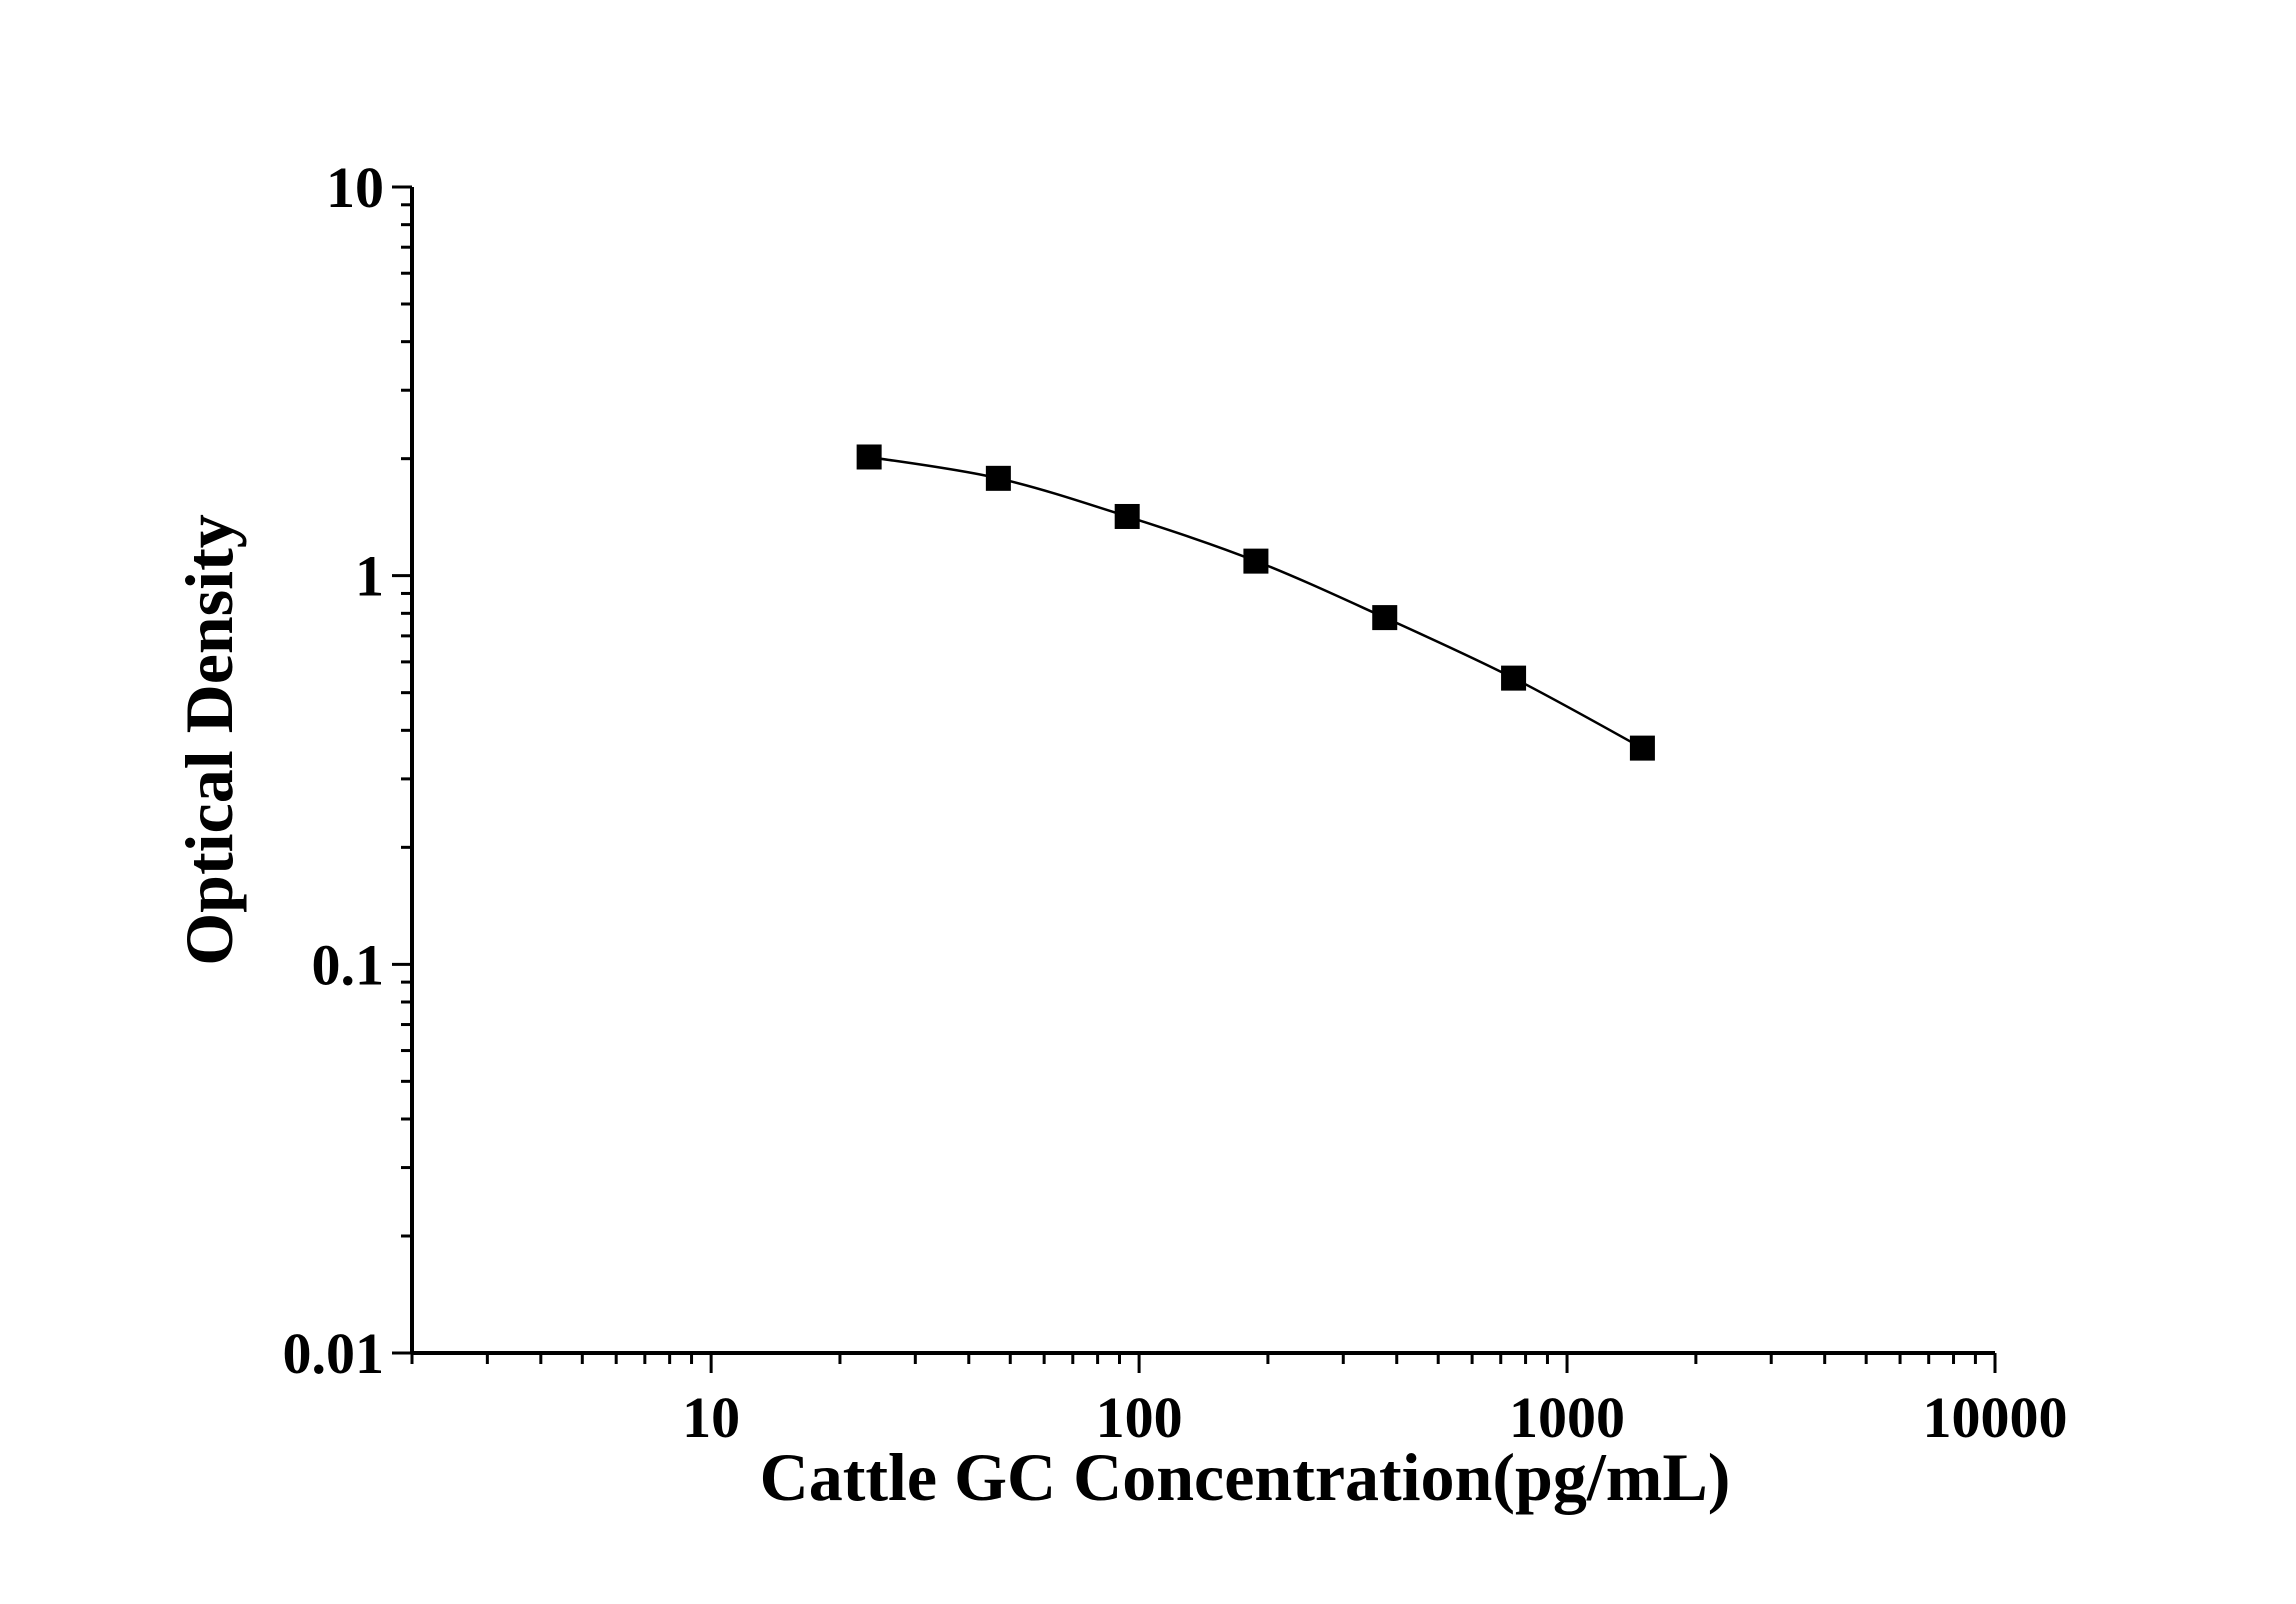 The width and height of the screenshot is (2296, 1604). I want to click on y-tick-label: 10, so click(355, 187).